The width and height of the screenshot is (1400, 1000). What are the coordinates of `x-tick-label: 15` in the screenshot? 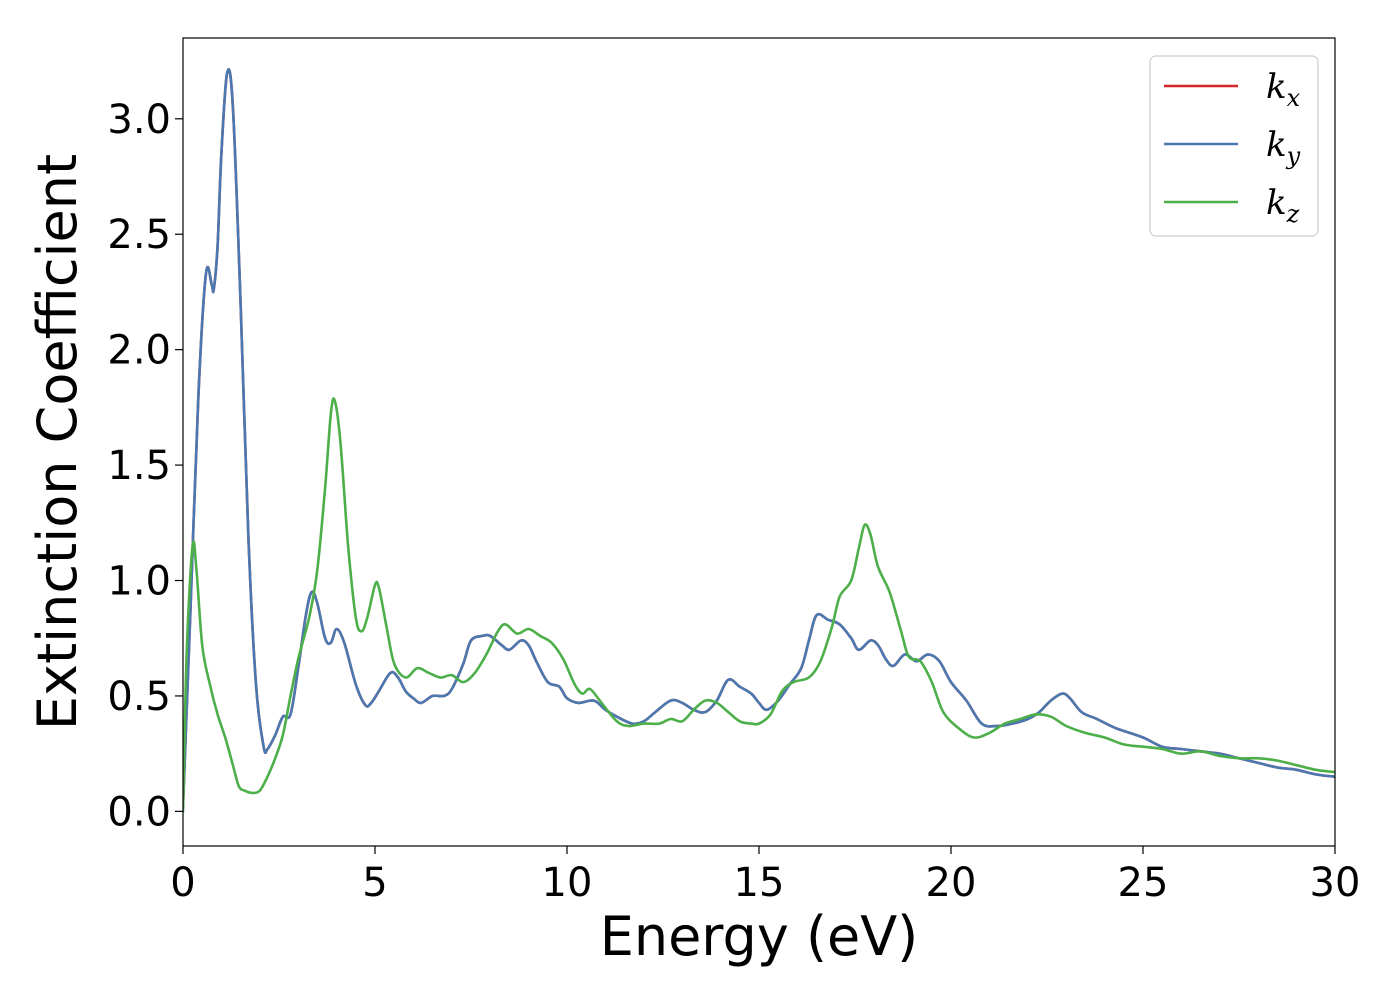 It's located at (759, 883).